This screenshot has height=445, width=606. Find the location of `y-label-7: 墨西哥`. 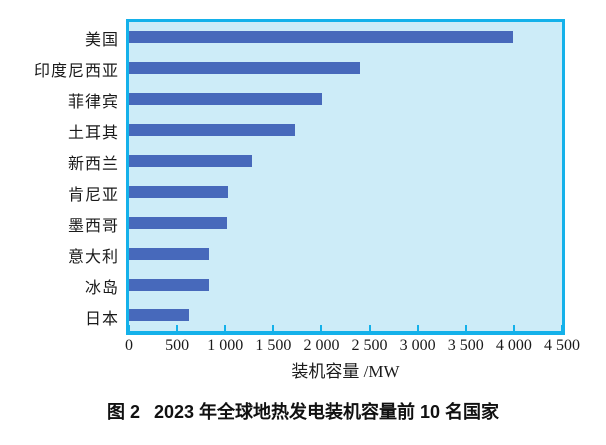

y-label-7: 墨西哥 is located at coordinates (93, 226).